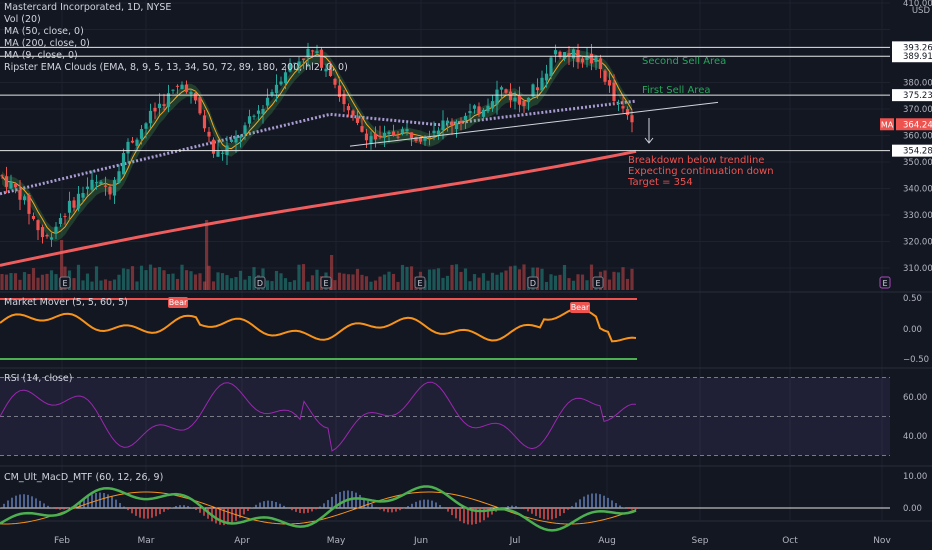 Image resolution: width=932 pixels, height=550 pixels. What do you see at coordinates (472, 541) in the screenshot?
I see `time-axis: Feb Mar Apr May Jun Jul Aug Sep Oct Nov` at bounding box center [472, 541].